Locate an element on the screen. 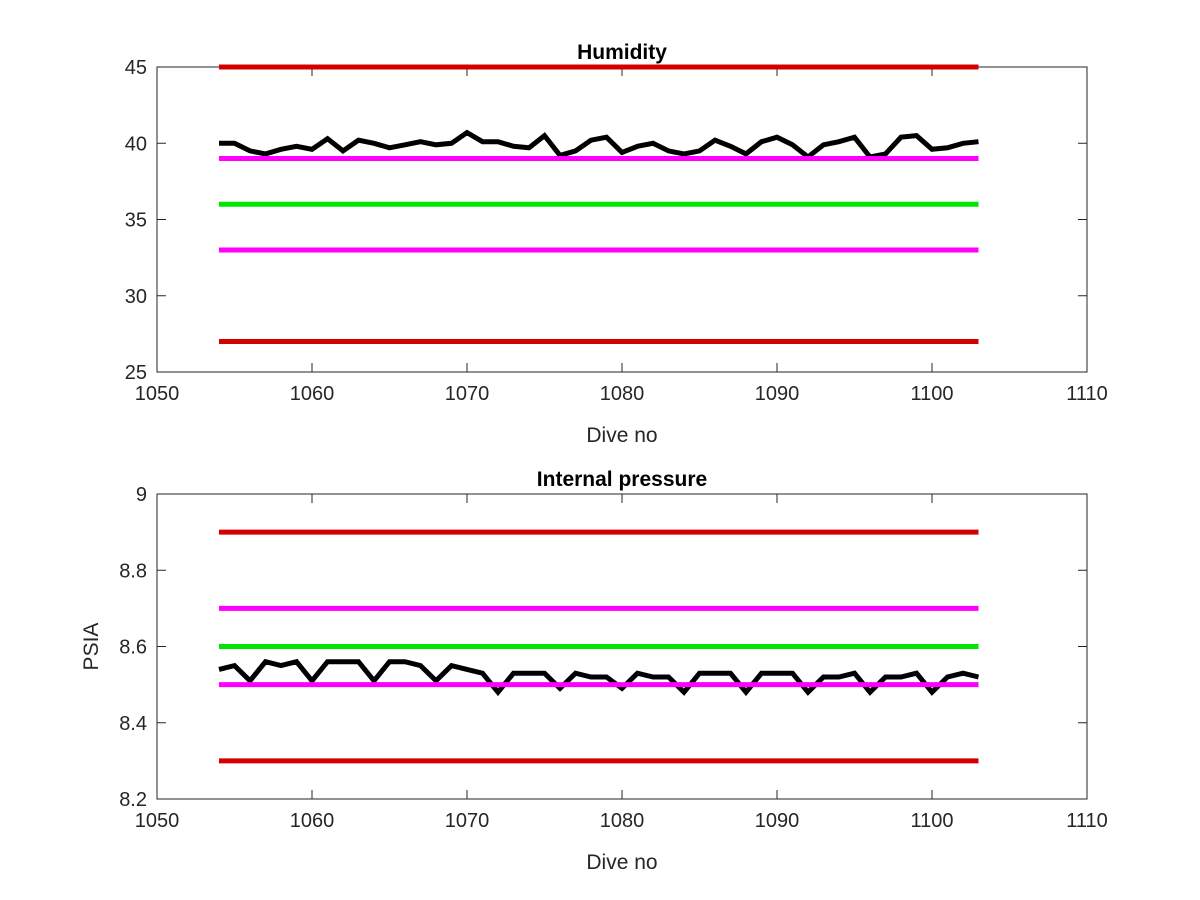  chart-title: Humidity is located at coordinates (622, 52).